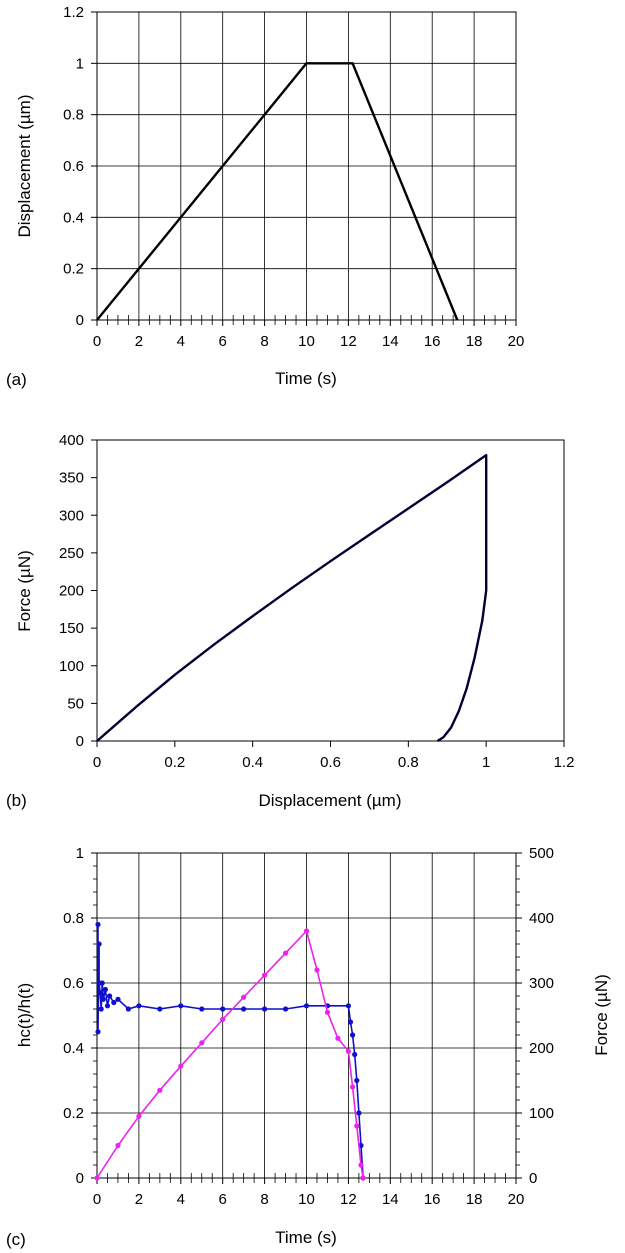 This screenshot has height=1253, width=625. I want to click on panel-c-x-axis-title: Time (s), so click(306, 1237).